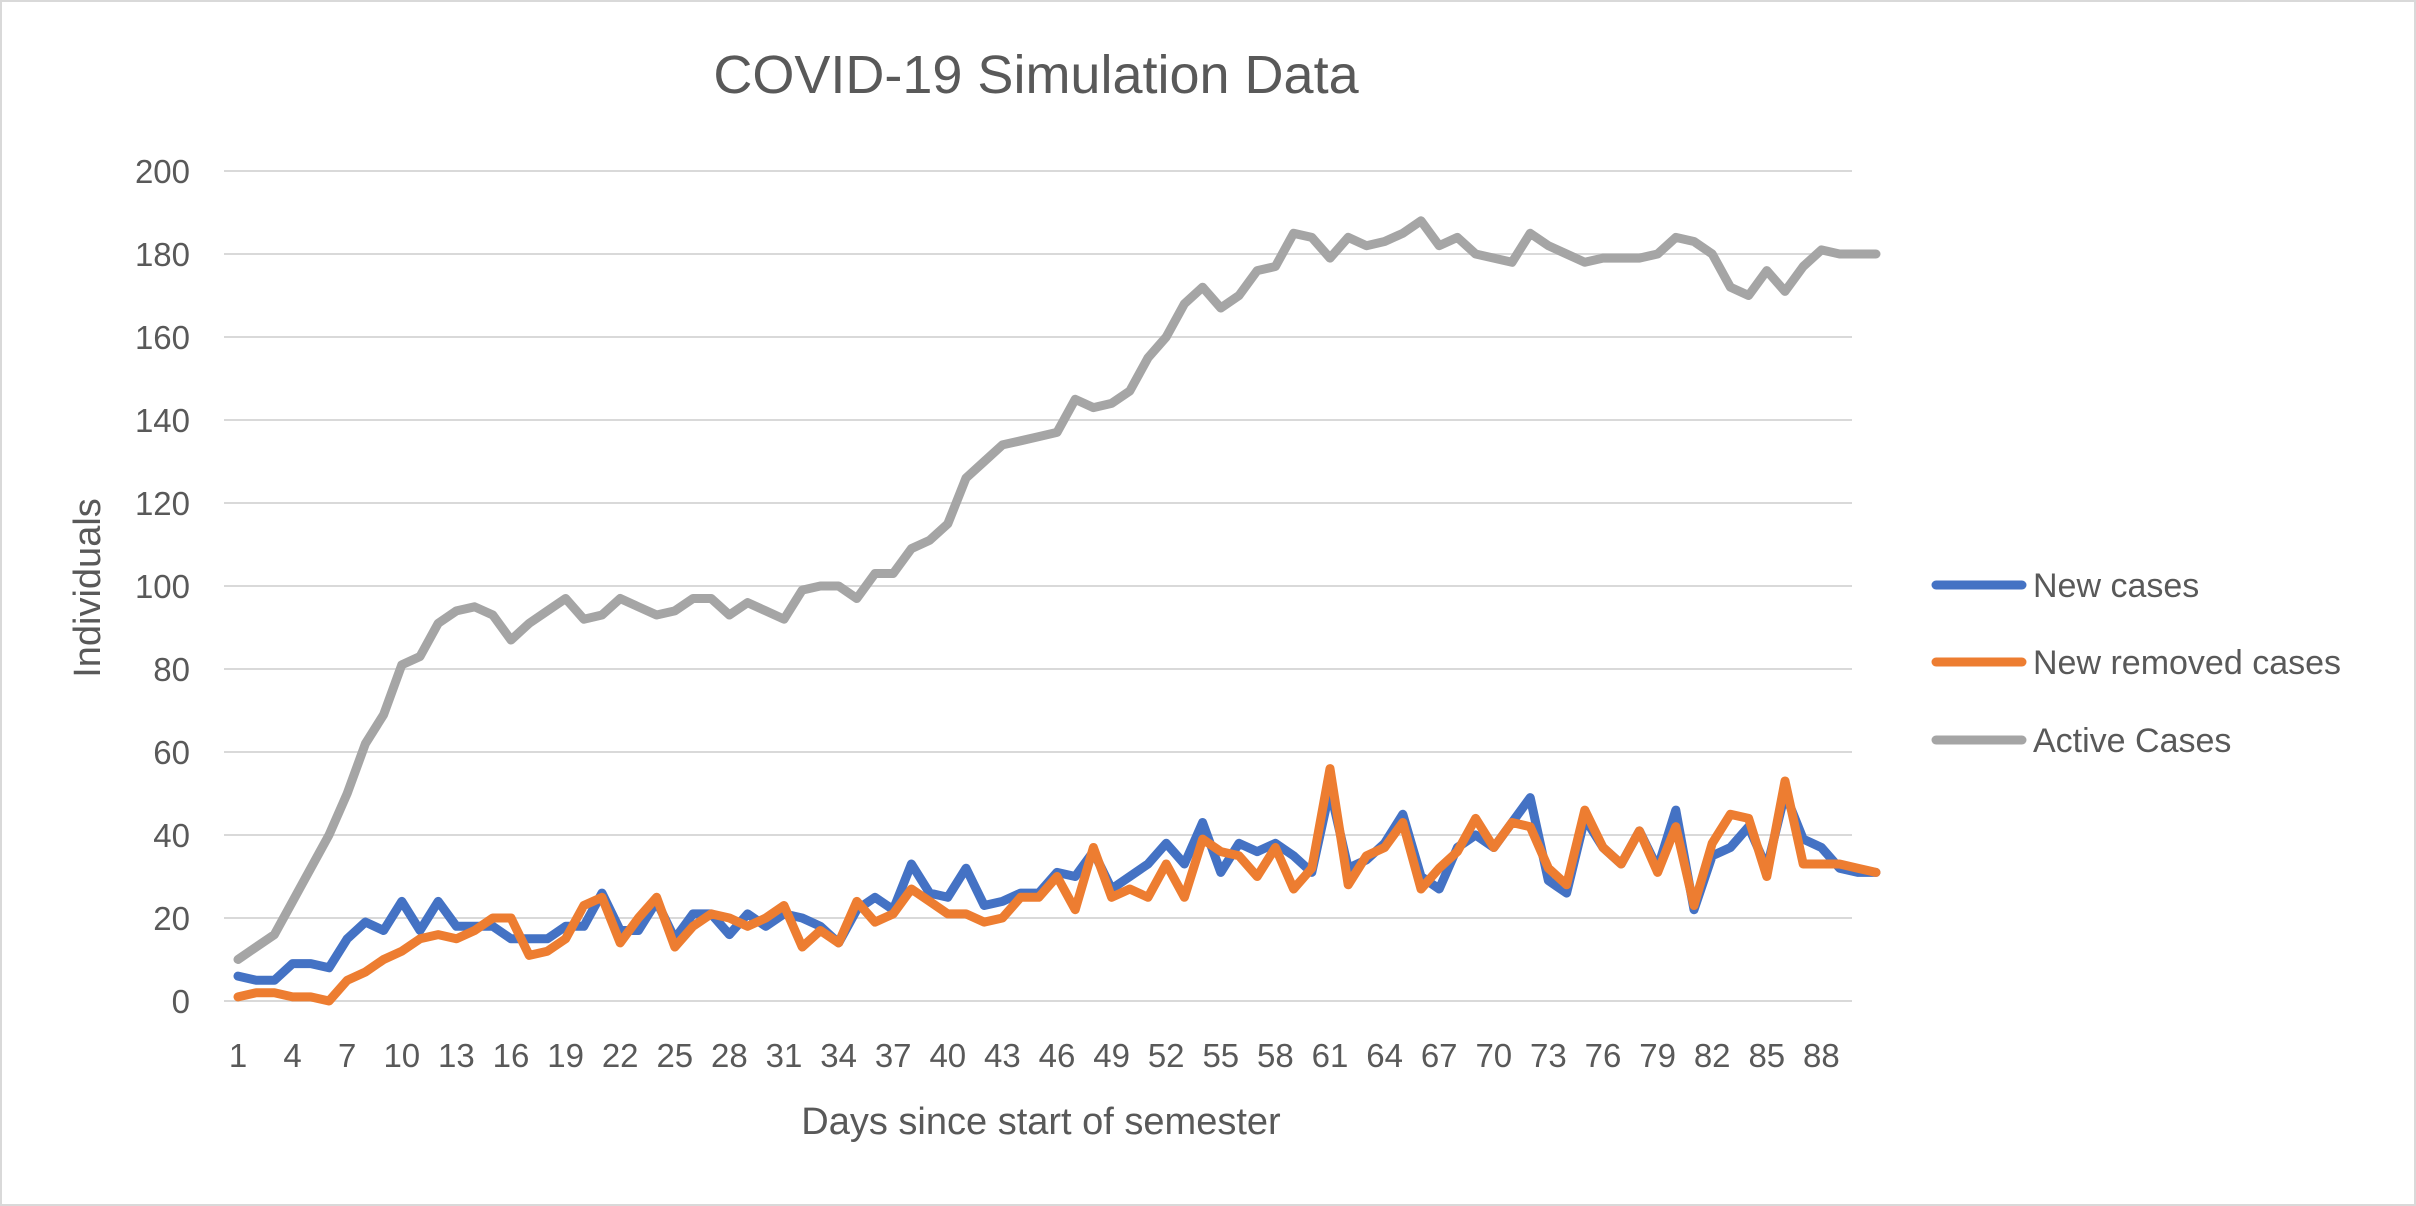 Image resolution: width=2416 pixels, height=1206 pixels. Describe the element at coordinates (1275, 1055) in the screenshot. I see `x-tick-label: 58` at that location.